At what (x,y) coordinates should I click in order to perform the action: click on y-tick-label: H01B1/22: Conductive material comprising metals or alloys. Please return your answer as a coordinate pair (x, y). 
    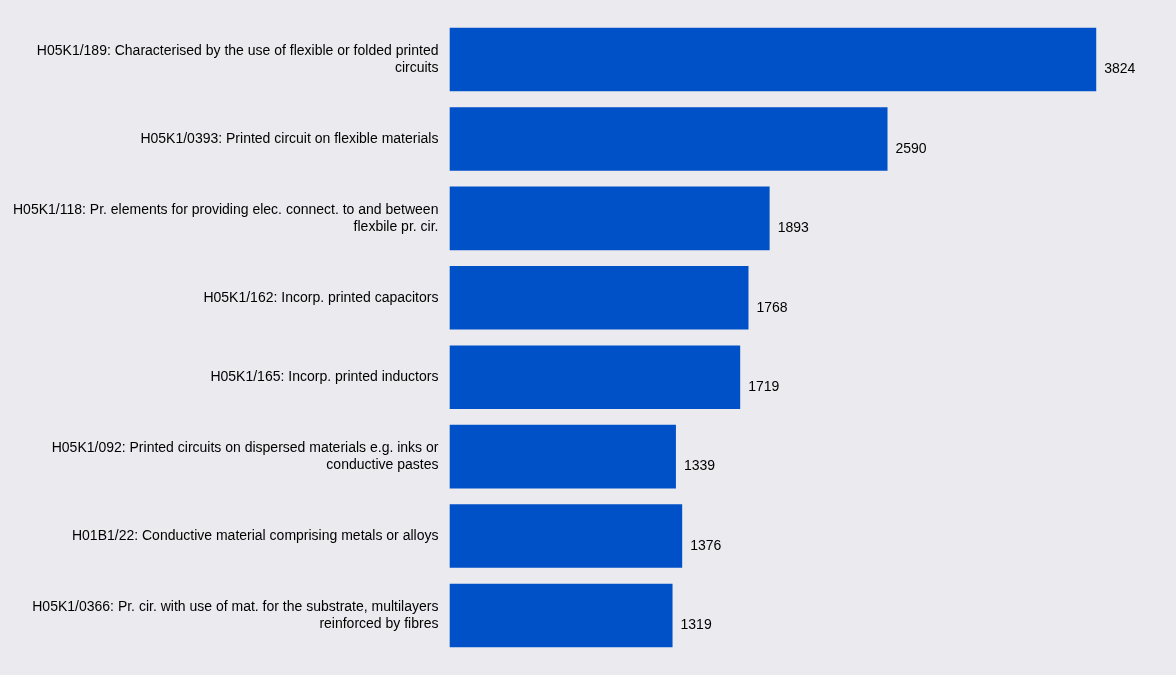
    Looking at the image, I should click on (255, 534).